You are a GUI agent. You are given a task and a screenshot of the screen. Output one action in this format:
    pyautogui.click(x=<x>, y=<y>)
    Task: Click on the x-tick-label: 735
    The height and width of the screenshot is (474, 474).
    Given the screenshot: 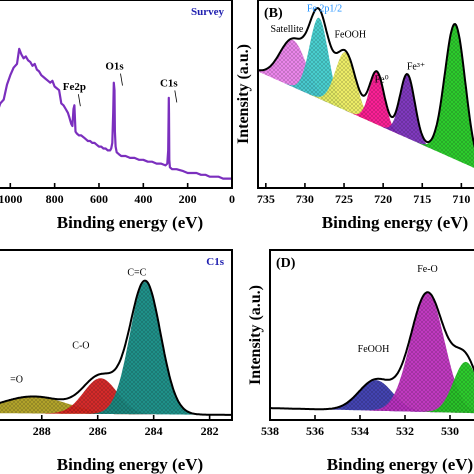 What is the action you would take?
    pyautogui.click(x=266, y=199)
    